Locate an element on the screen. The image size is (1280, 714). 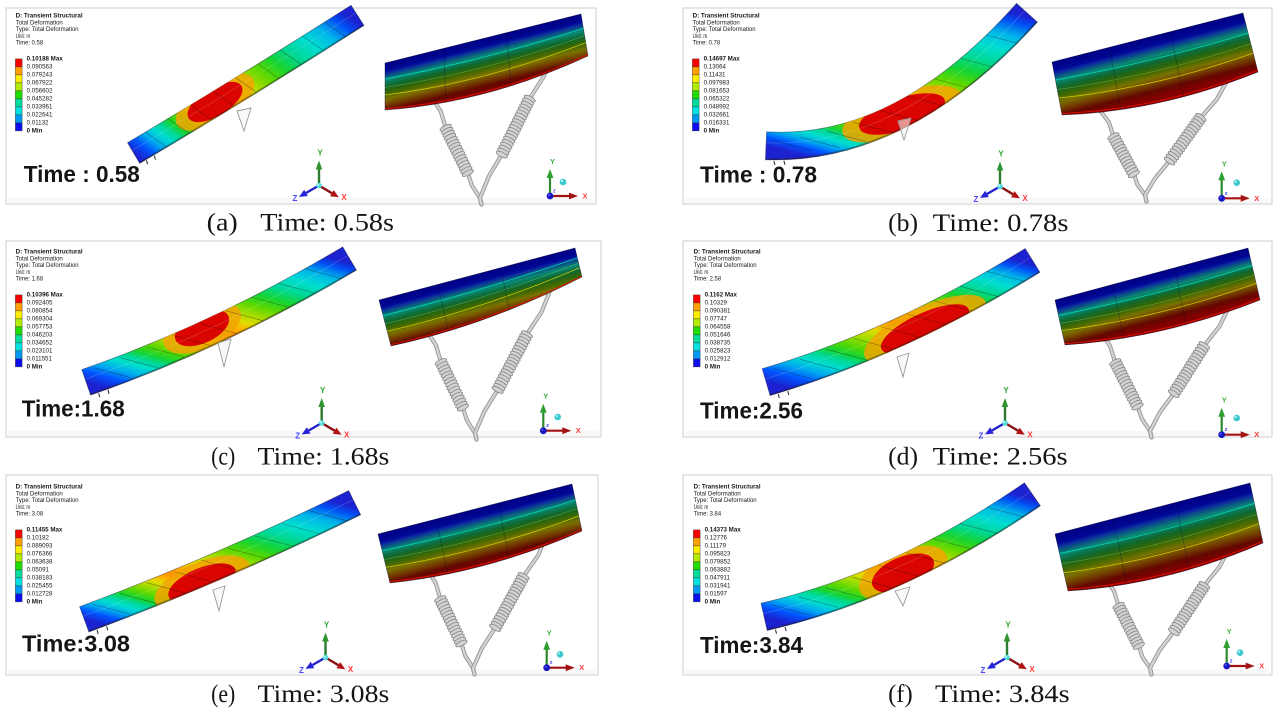
svg-text: 0.090381 is located at coordinates (718, 310).